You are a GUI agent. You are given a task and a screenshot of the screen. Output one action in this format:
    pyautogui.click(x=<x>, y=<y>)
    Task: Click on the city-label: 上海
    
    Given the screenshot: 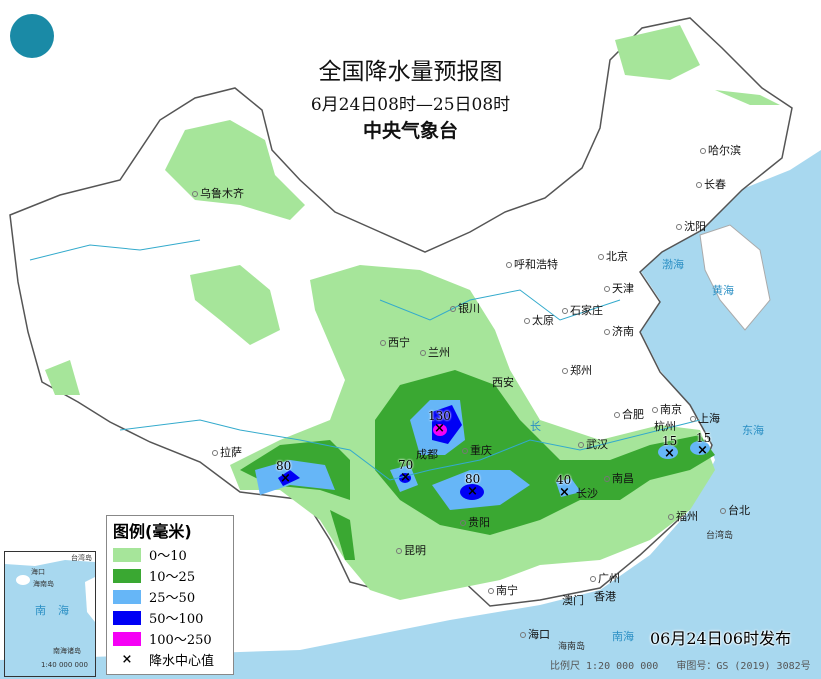 What is the action you would take?
    pyautogui.click(x=705, y=418)
    